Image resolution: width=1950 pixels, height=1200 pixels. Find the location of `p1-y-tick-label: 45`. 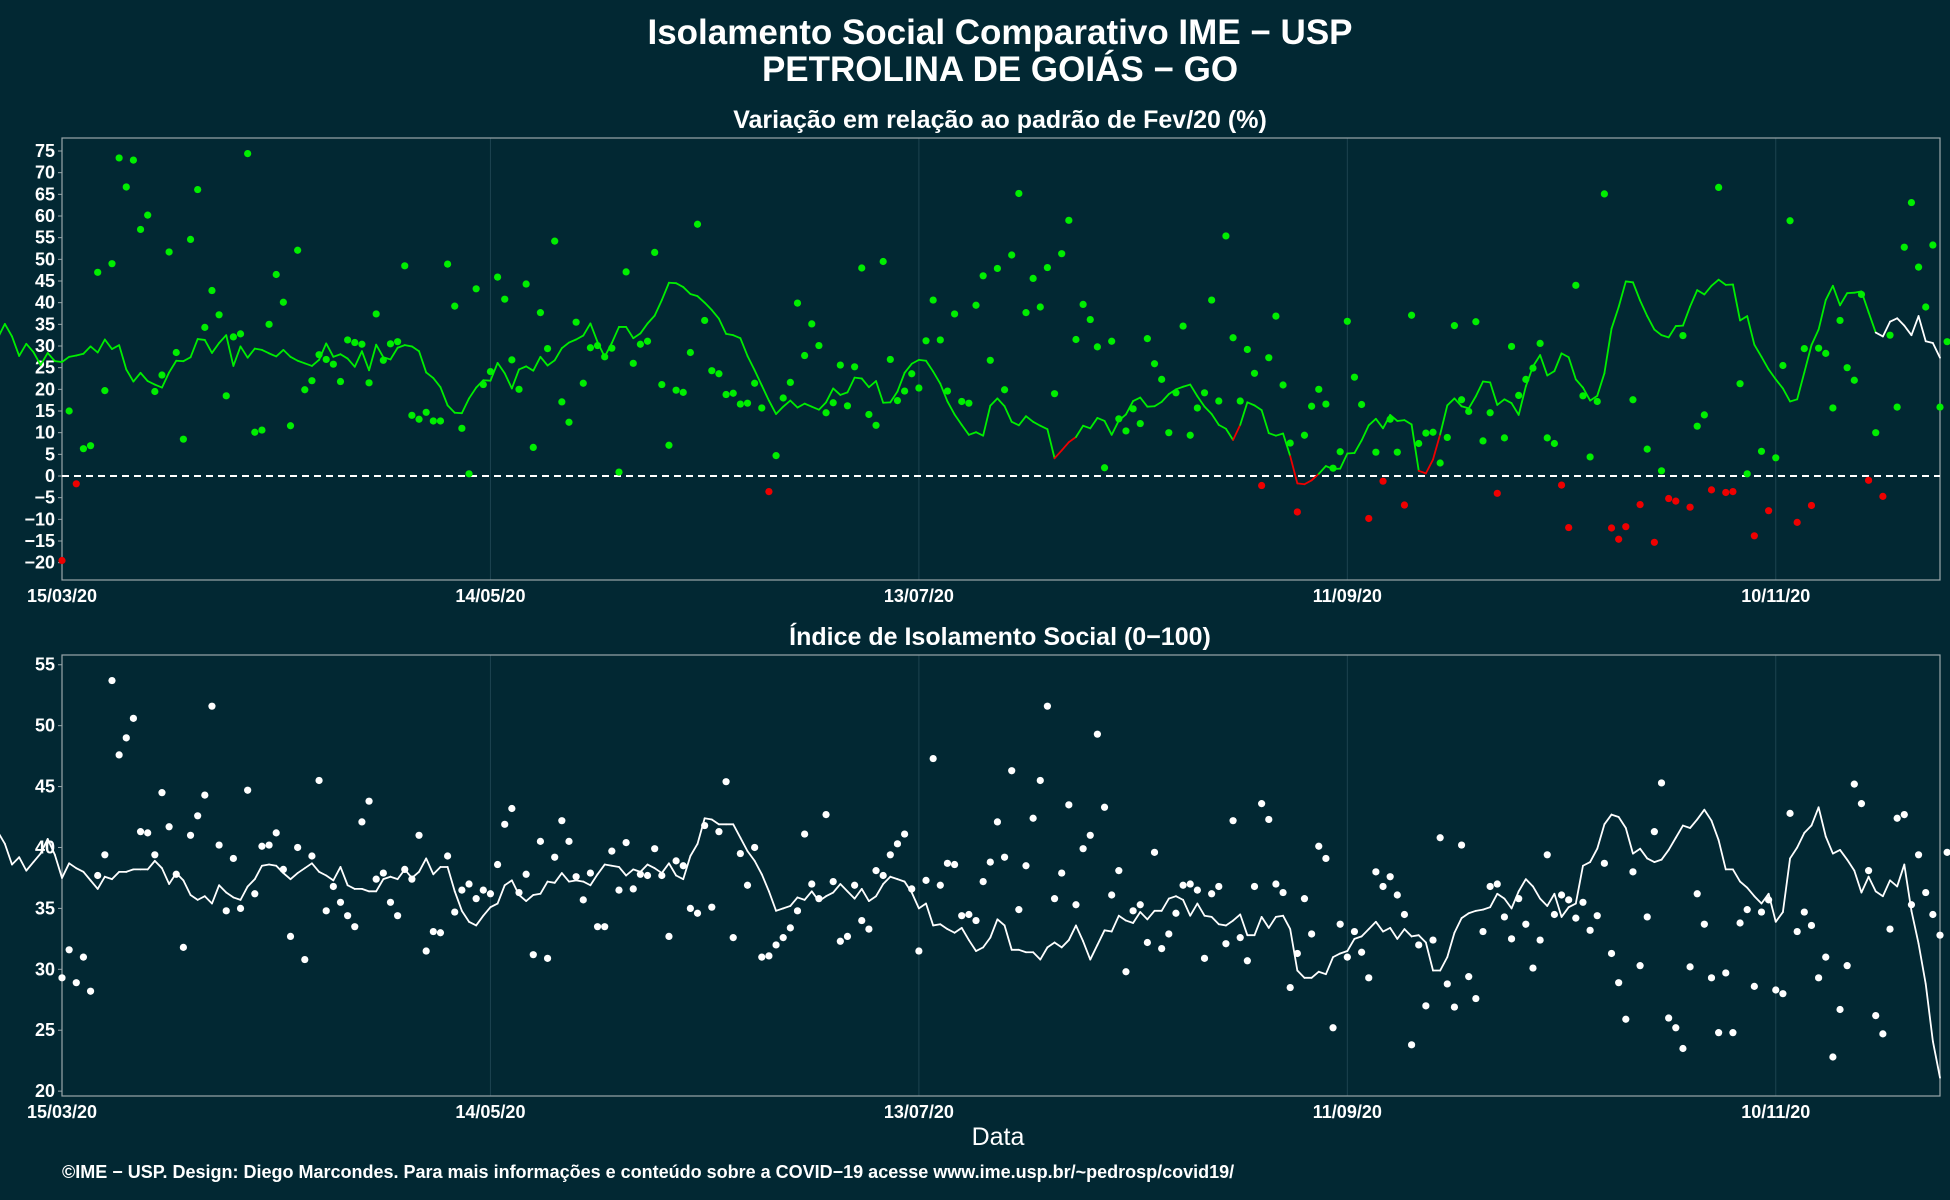

p1-y-tick-label: 45 is located at coordinates (45, 787).